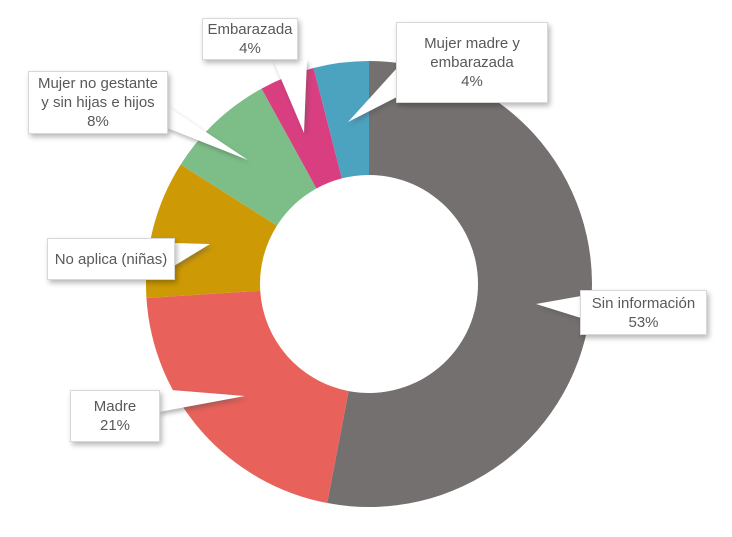 This screenshot has height=537, width=732. I want to click on data-label-mujer-no-gestante: Mujer no gestante y sin hijas e hijos 8%, so click(98, 102).